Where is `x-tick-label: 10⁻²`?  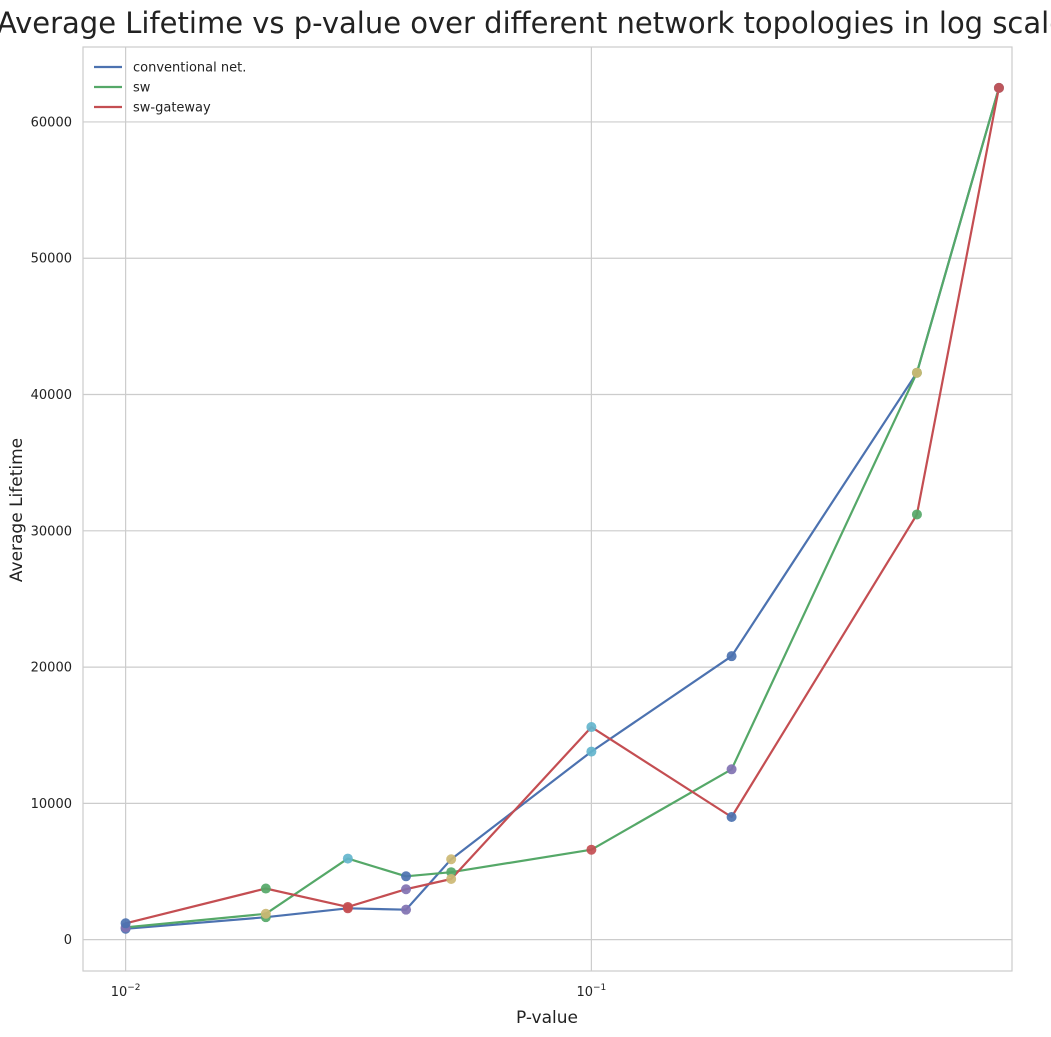 x-tick-label: 10⁻² is located at coordinates (126, 991).